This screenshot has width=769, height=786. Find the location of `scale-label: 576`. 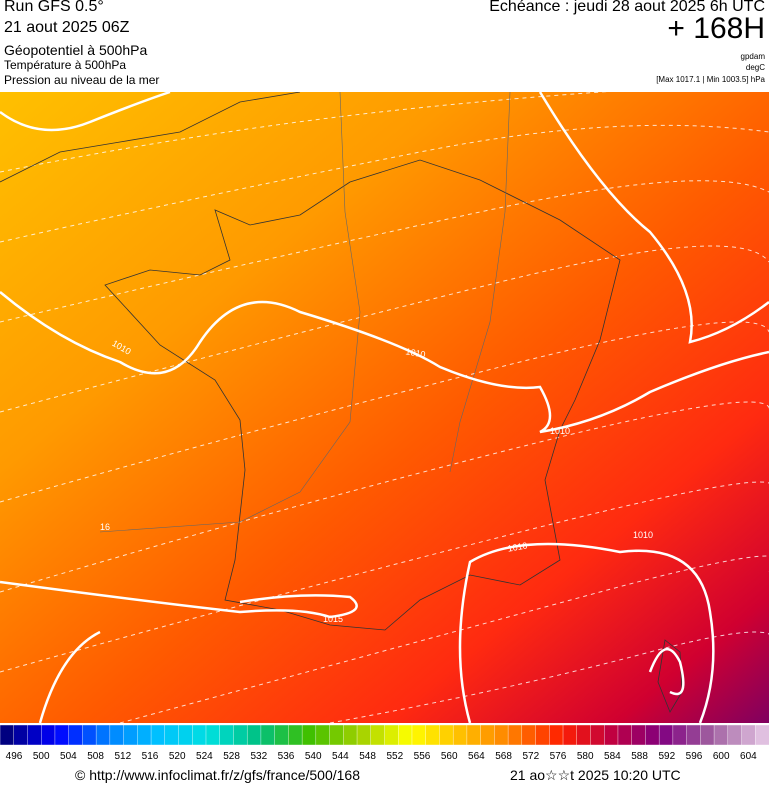

scale-label: 576 is located at coordinates (558, 756).